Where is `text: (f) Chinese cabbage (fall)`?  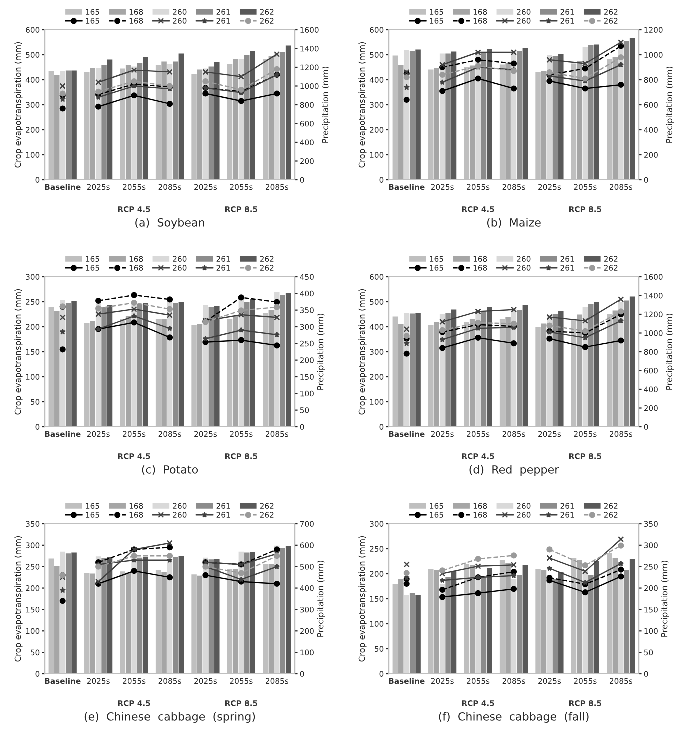 text: (f) Chinese cabbage (fall) is located at coordinates (514, 718).